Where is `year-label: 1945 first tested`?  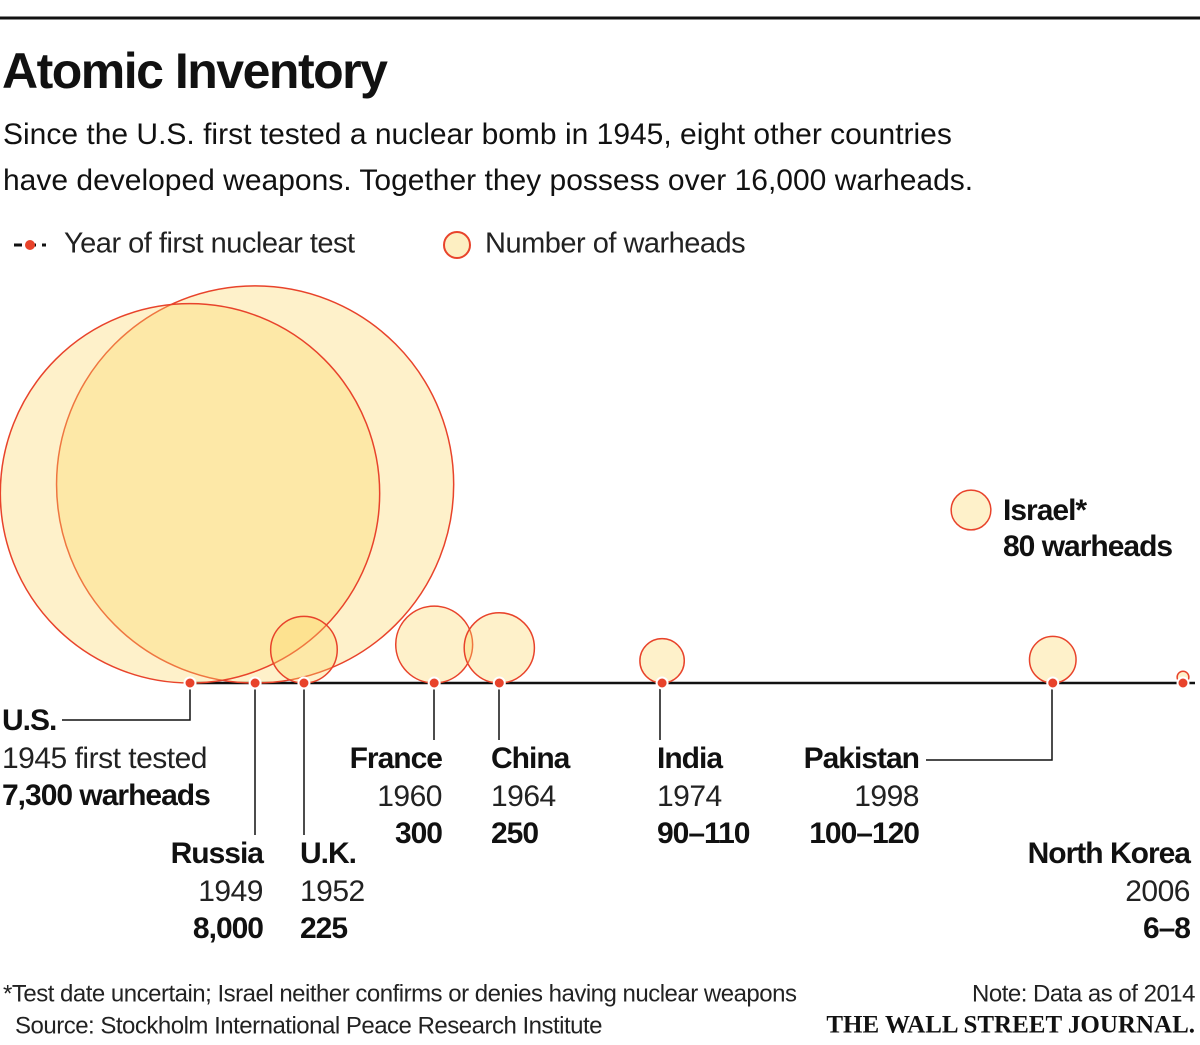
year-label: 1945 first tested is located at coordinates (104, 758).